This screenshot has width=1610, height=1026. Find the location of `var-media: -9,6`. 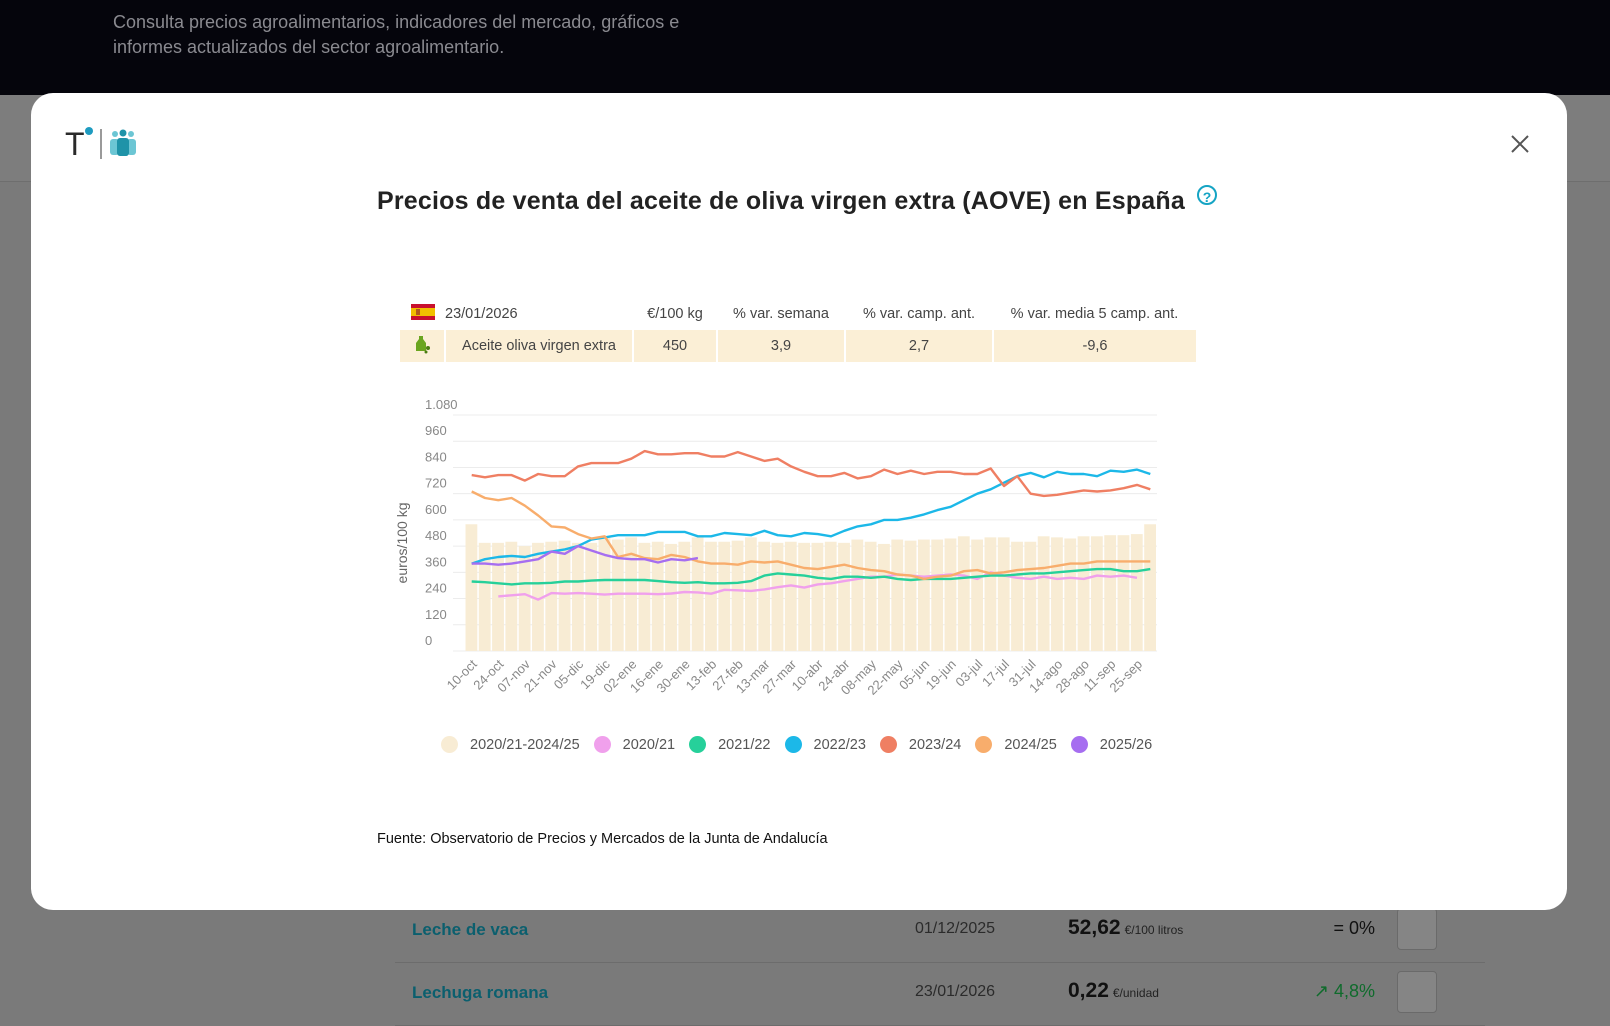

var-media: -9,6 is located at coordinates (1094, 346).